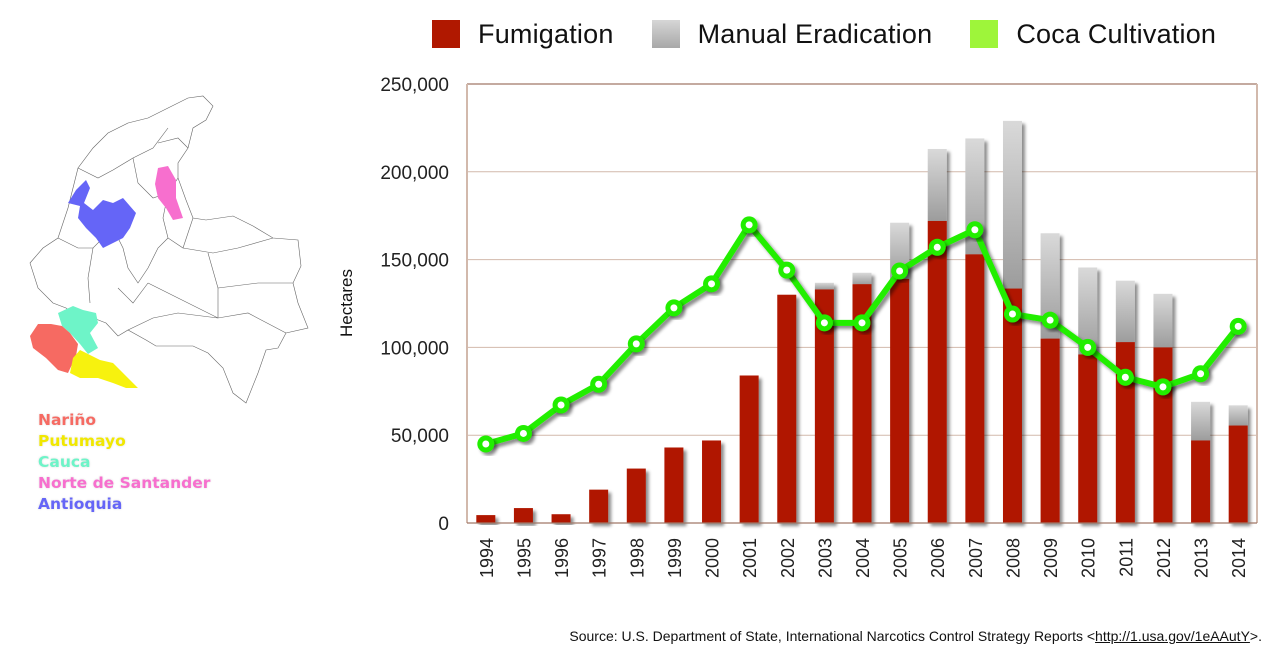 The width and height of the screenshot is (1280, 658). I want to click on coca-point-2006, so click(937, 247).